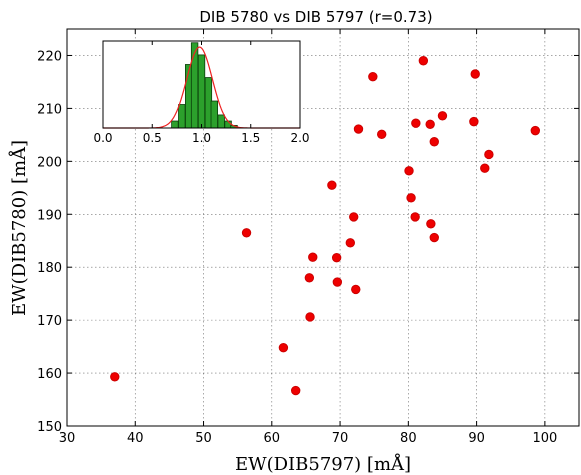 The height and width of the screenshot is (475, 581). What do you see at coordinates (476, 438) in the screenshot?
I see `x-tick-label: 90` at bounding box center [476, 438].